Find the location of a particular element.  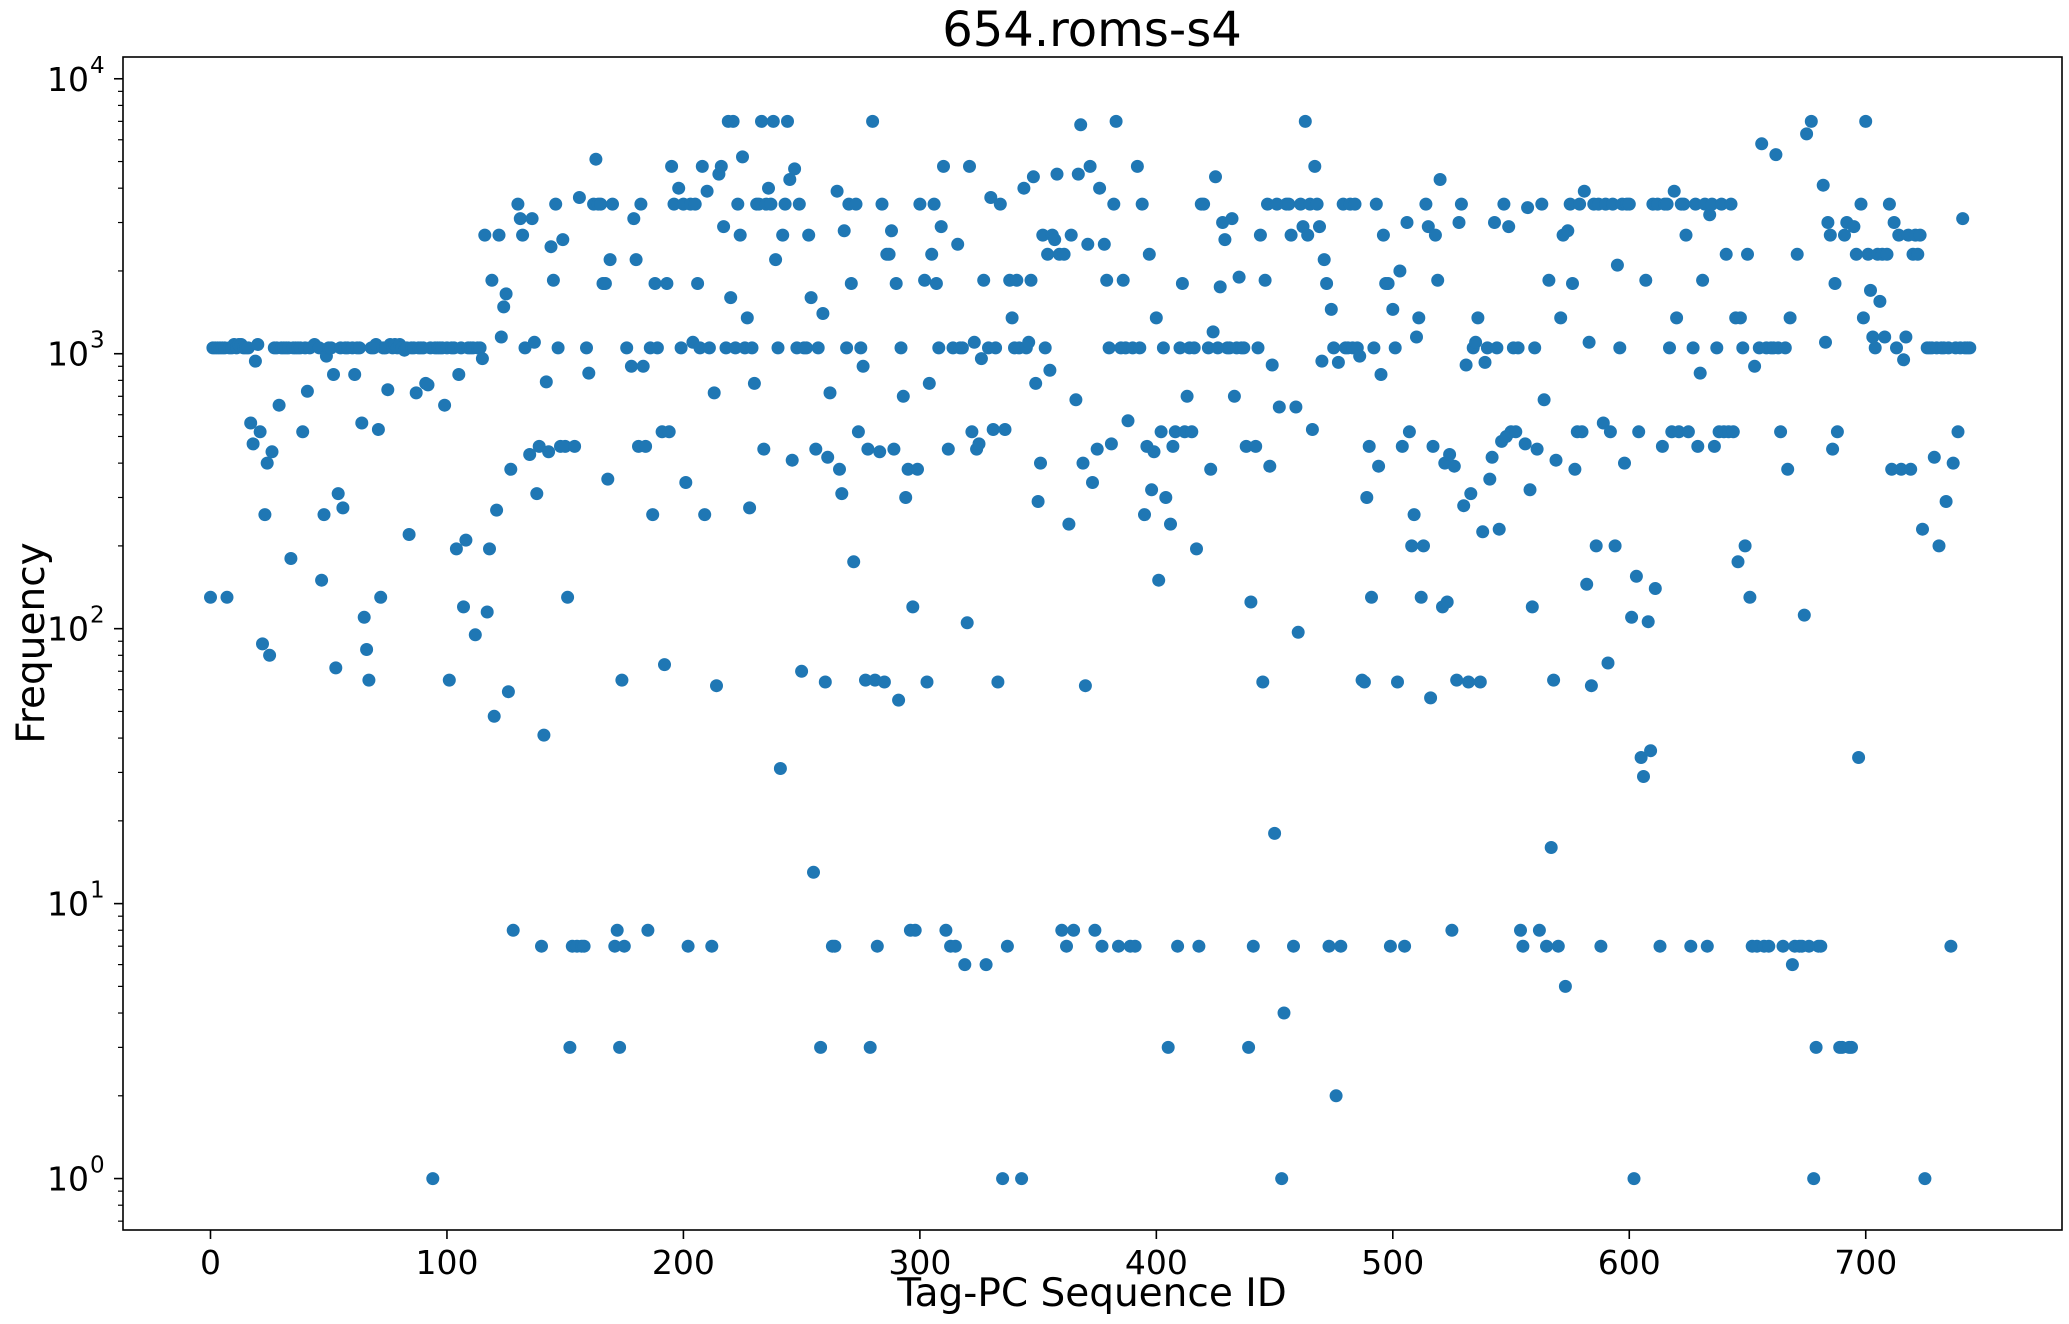

x-tick-label: 0 is located at coordinates (210, 1262).